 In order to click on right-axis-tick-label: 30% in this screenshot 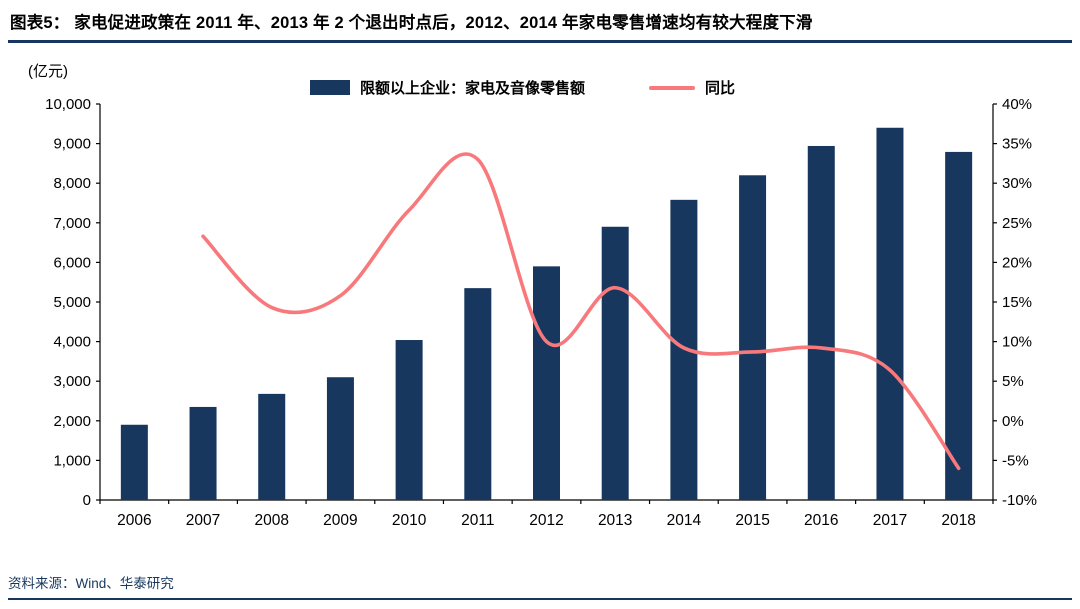, I will do `click(1017, 183)`.